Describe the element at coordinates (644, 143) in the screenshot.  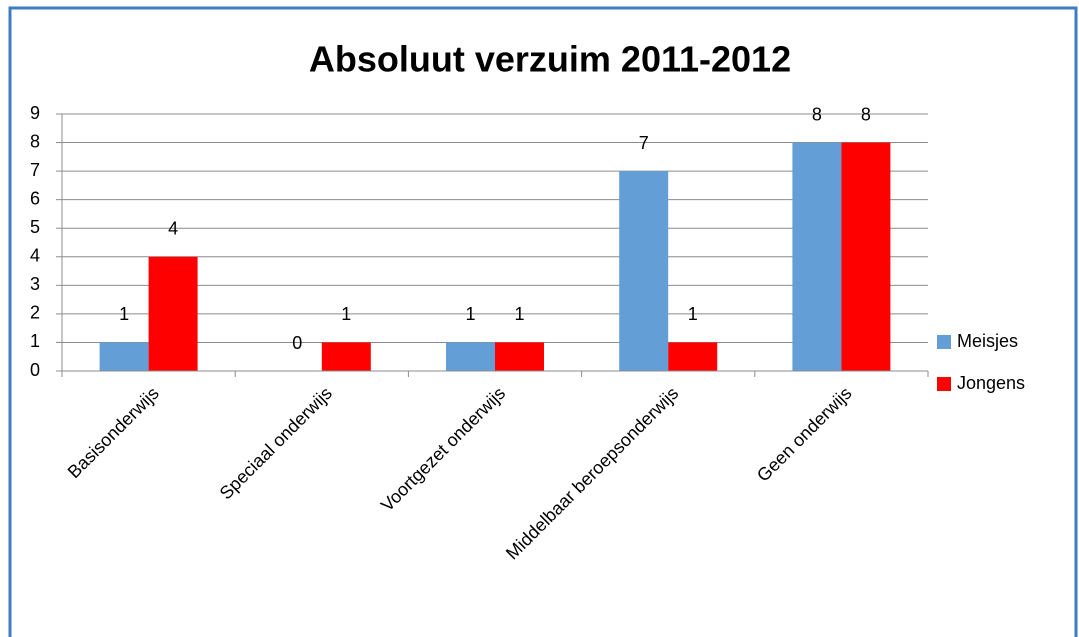
I see `data-label: 7` at that location.